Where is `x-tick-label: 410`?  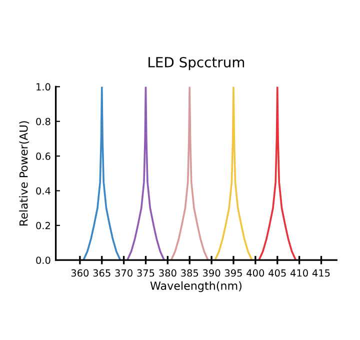
x-tick-label: 410 is located at coordinates (299, 273).